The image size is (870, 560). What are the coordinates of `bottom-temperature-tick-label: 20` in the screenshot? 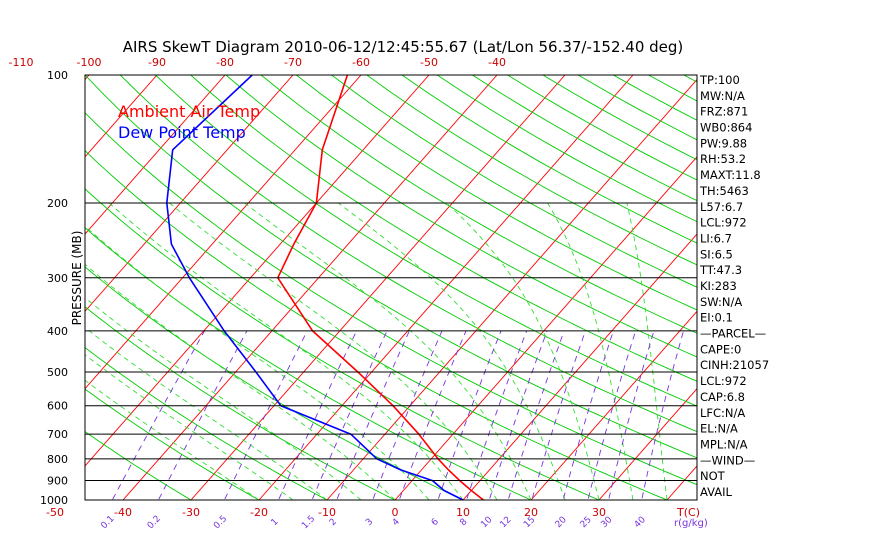 It's located at (531, 512).